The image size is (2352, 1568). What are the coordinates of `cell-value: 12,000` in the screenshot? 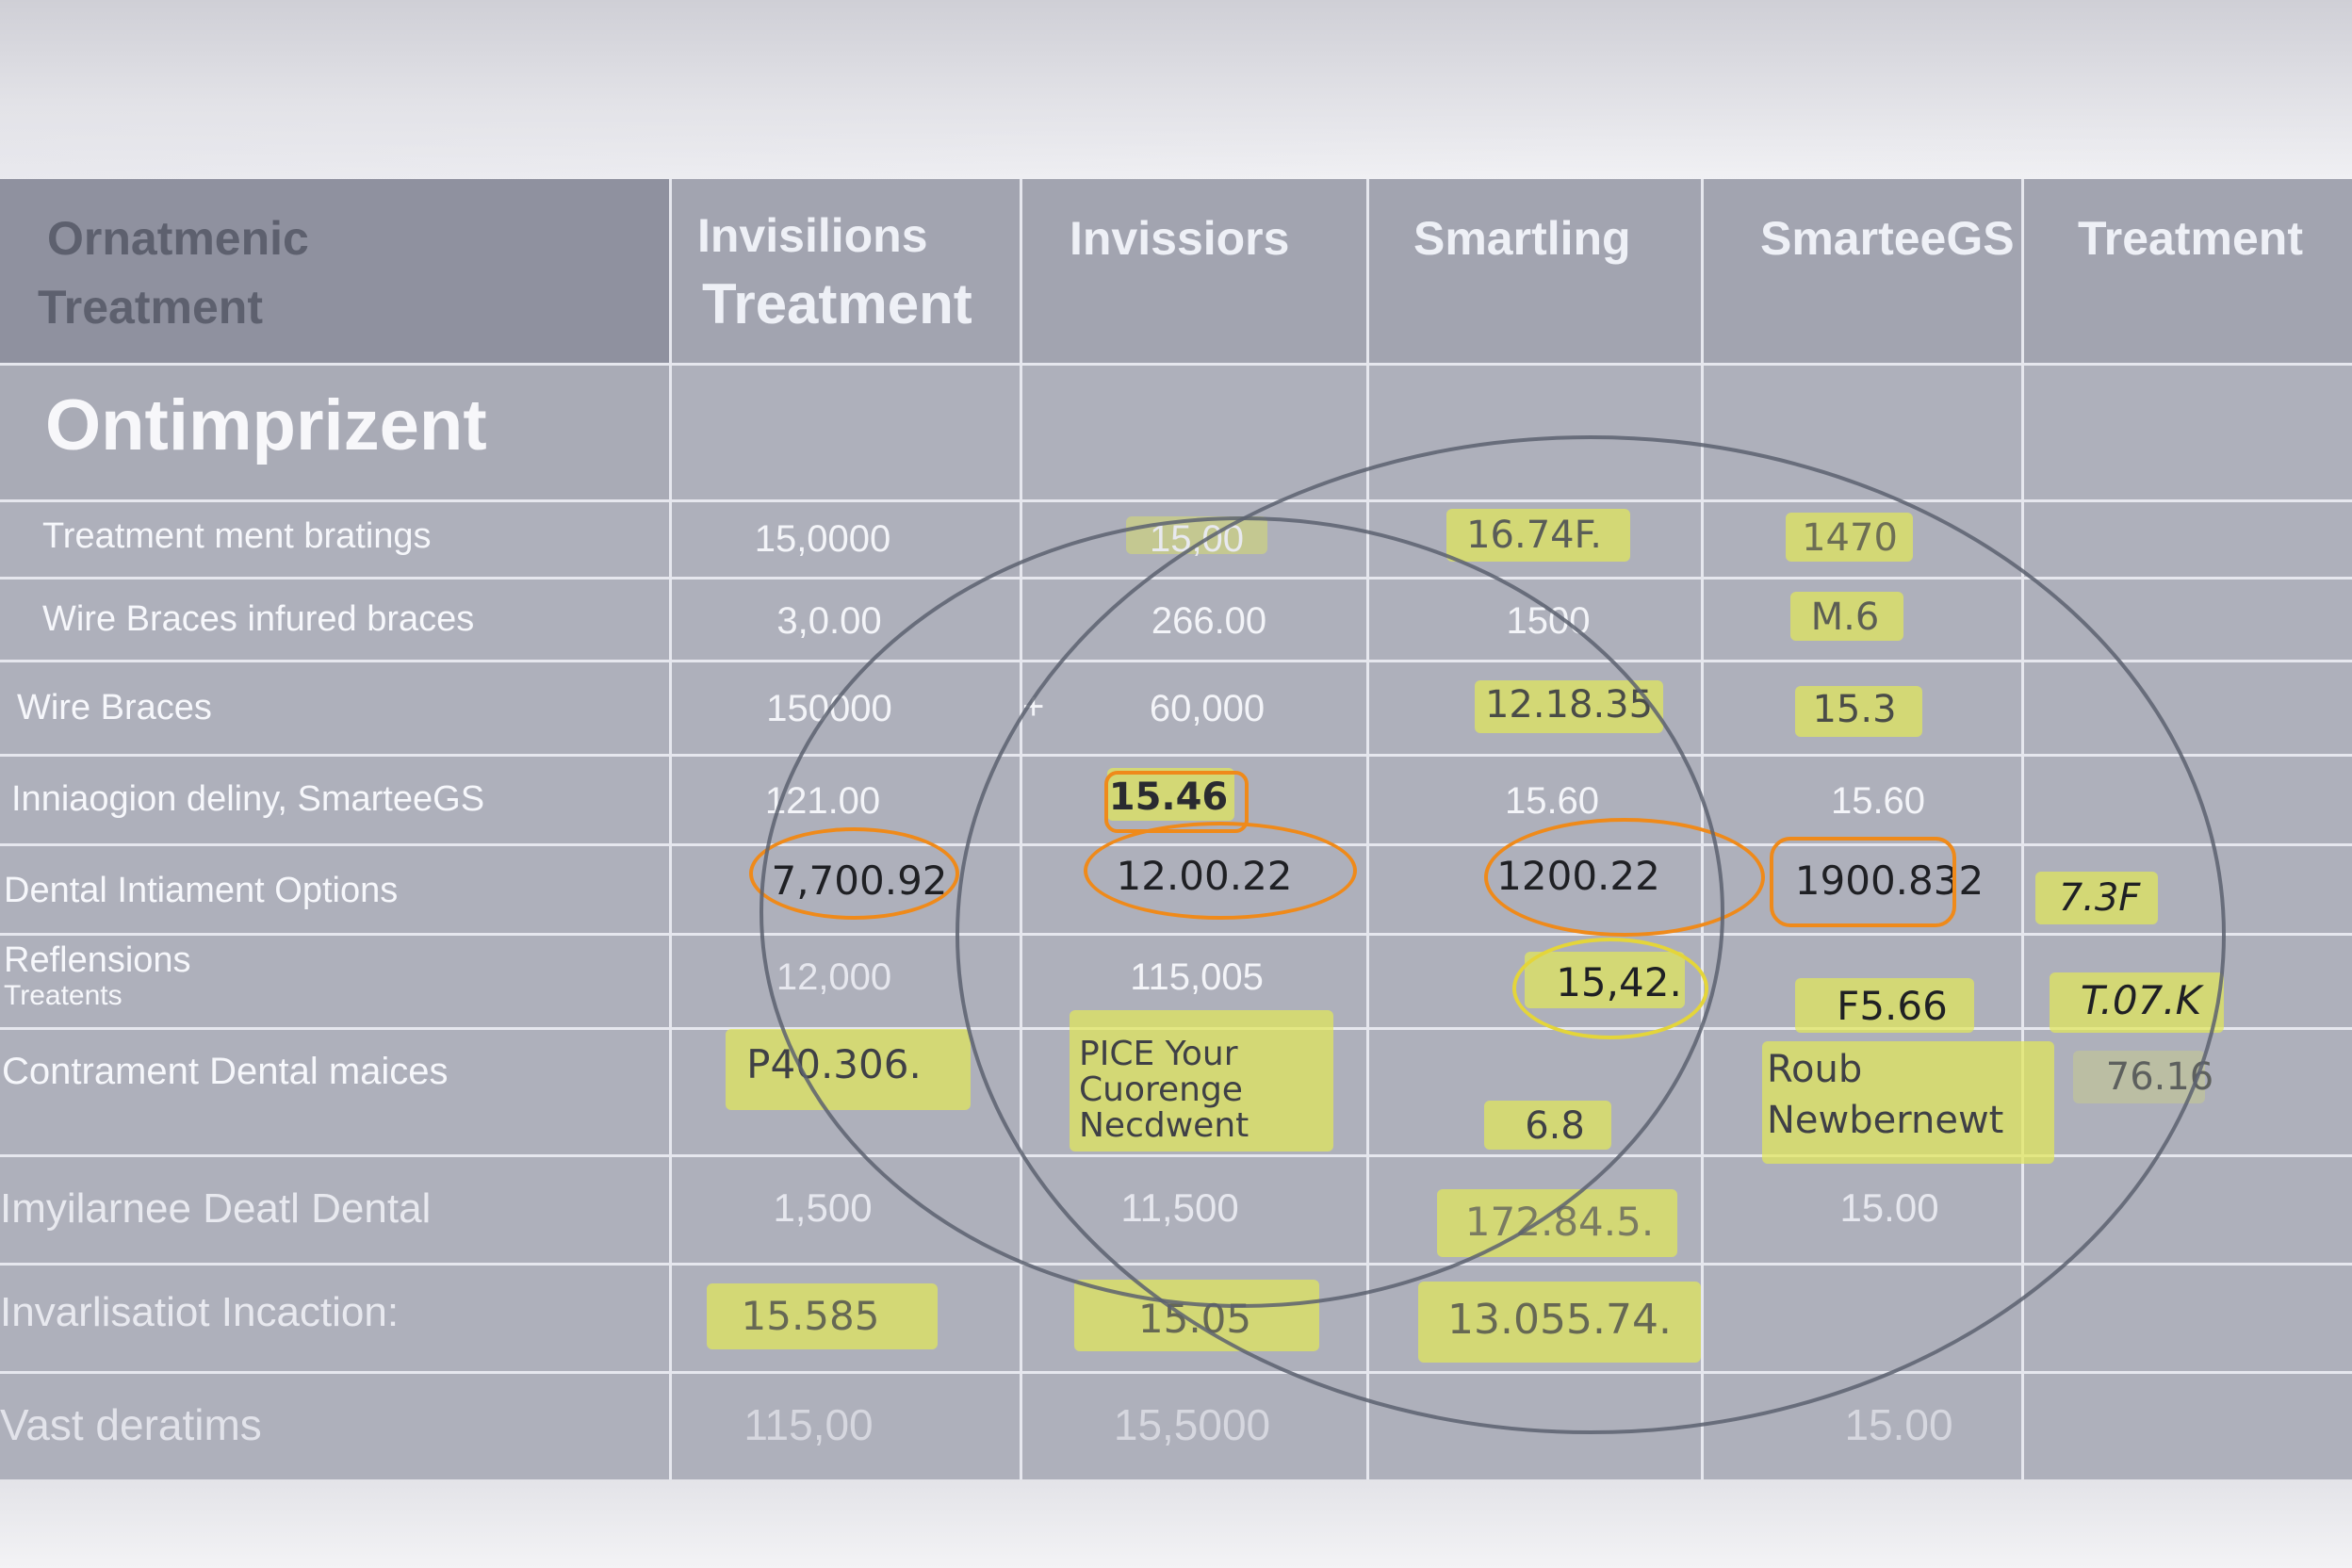 It's located at (834, 977).